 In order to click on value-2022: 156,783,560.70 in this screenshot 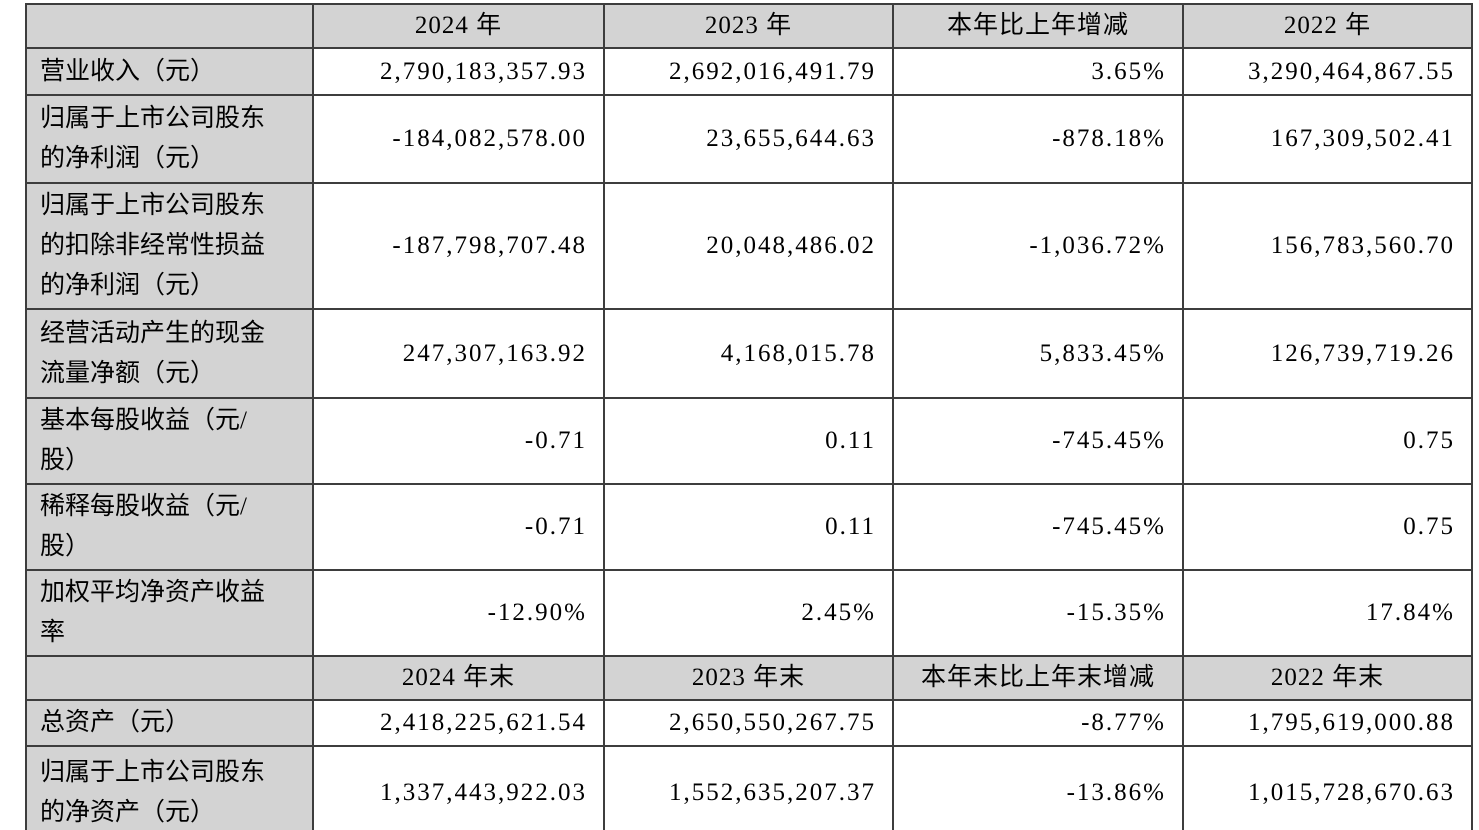, I will do `click(1327, 246)`.